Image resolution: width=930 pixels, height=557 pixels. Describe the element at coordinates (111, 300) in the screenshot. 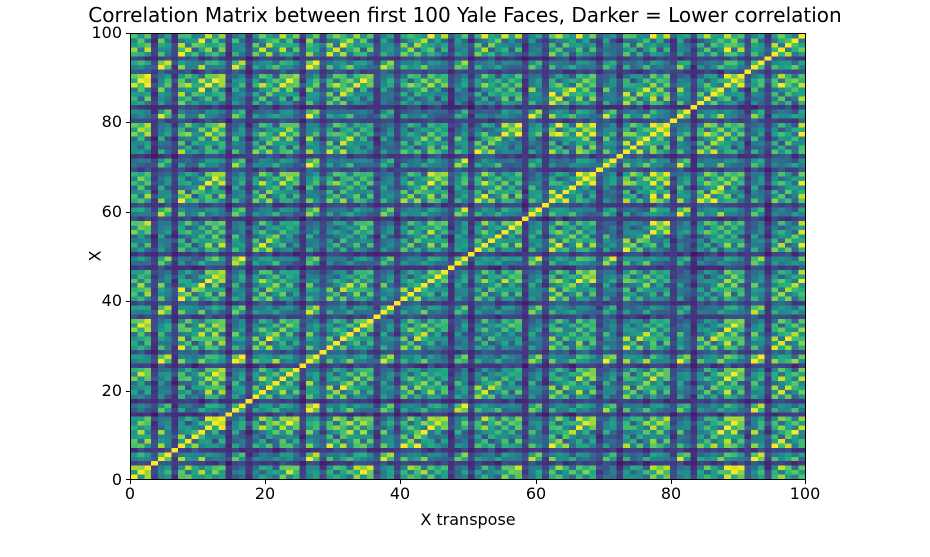

I see `y-tick-label: 40` at that location.